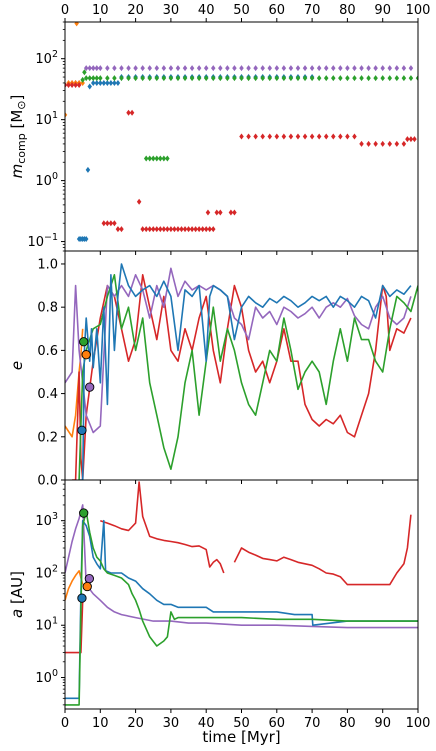 This screenshot has width=436, height=751. I want to click on top-xtick-label: 10, so click(100, 10).